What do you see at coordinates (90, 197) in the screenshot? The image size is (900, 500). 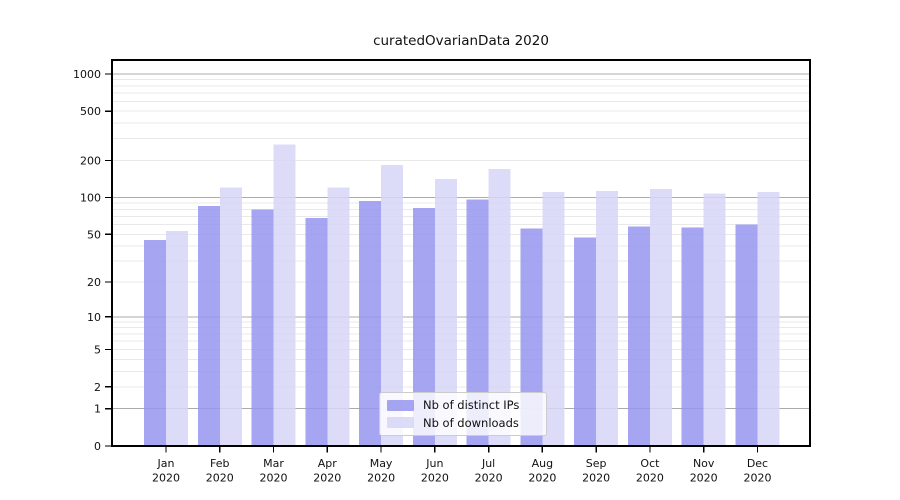 I see `y-tick-label-100: 100` at bounding box center [90, 197].